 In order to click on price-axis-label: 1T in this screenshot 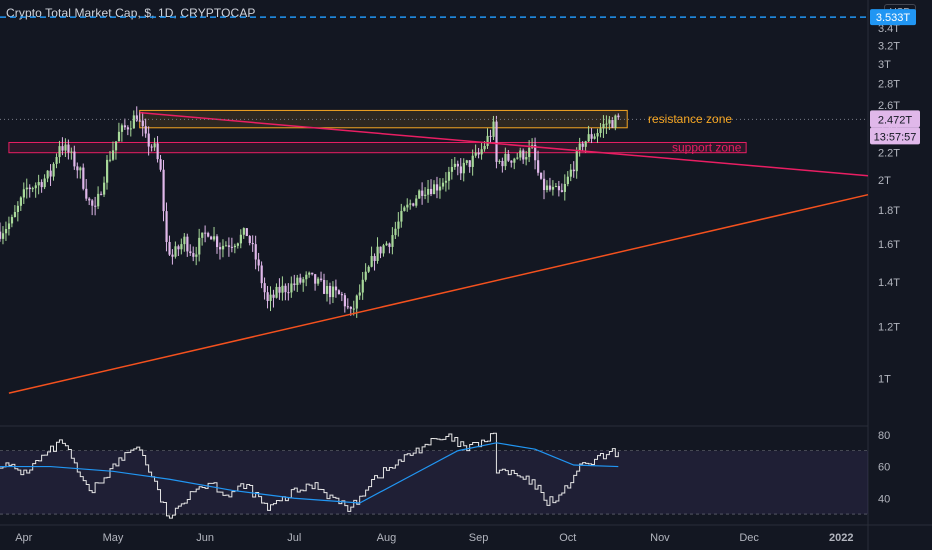, I will do `click(884, 379)`.